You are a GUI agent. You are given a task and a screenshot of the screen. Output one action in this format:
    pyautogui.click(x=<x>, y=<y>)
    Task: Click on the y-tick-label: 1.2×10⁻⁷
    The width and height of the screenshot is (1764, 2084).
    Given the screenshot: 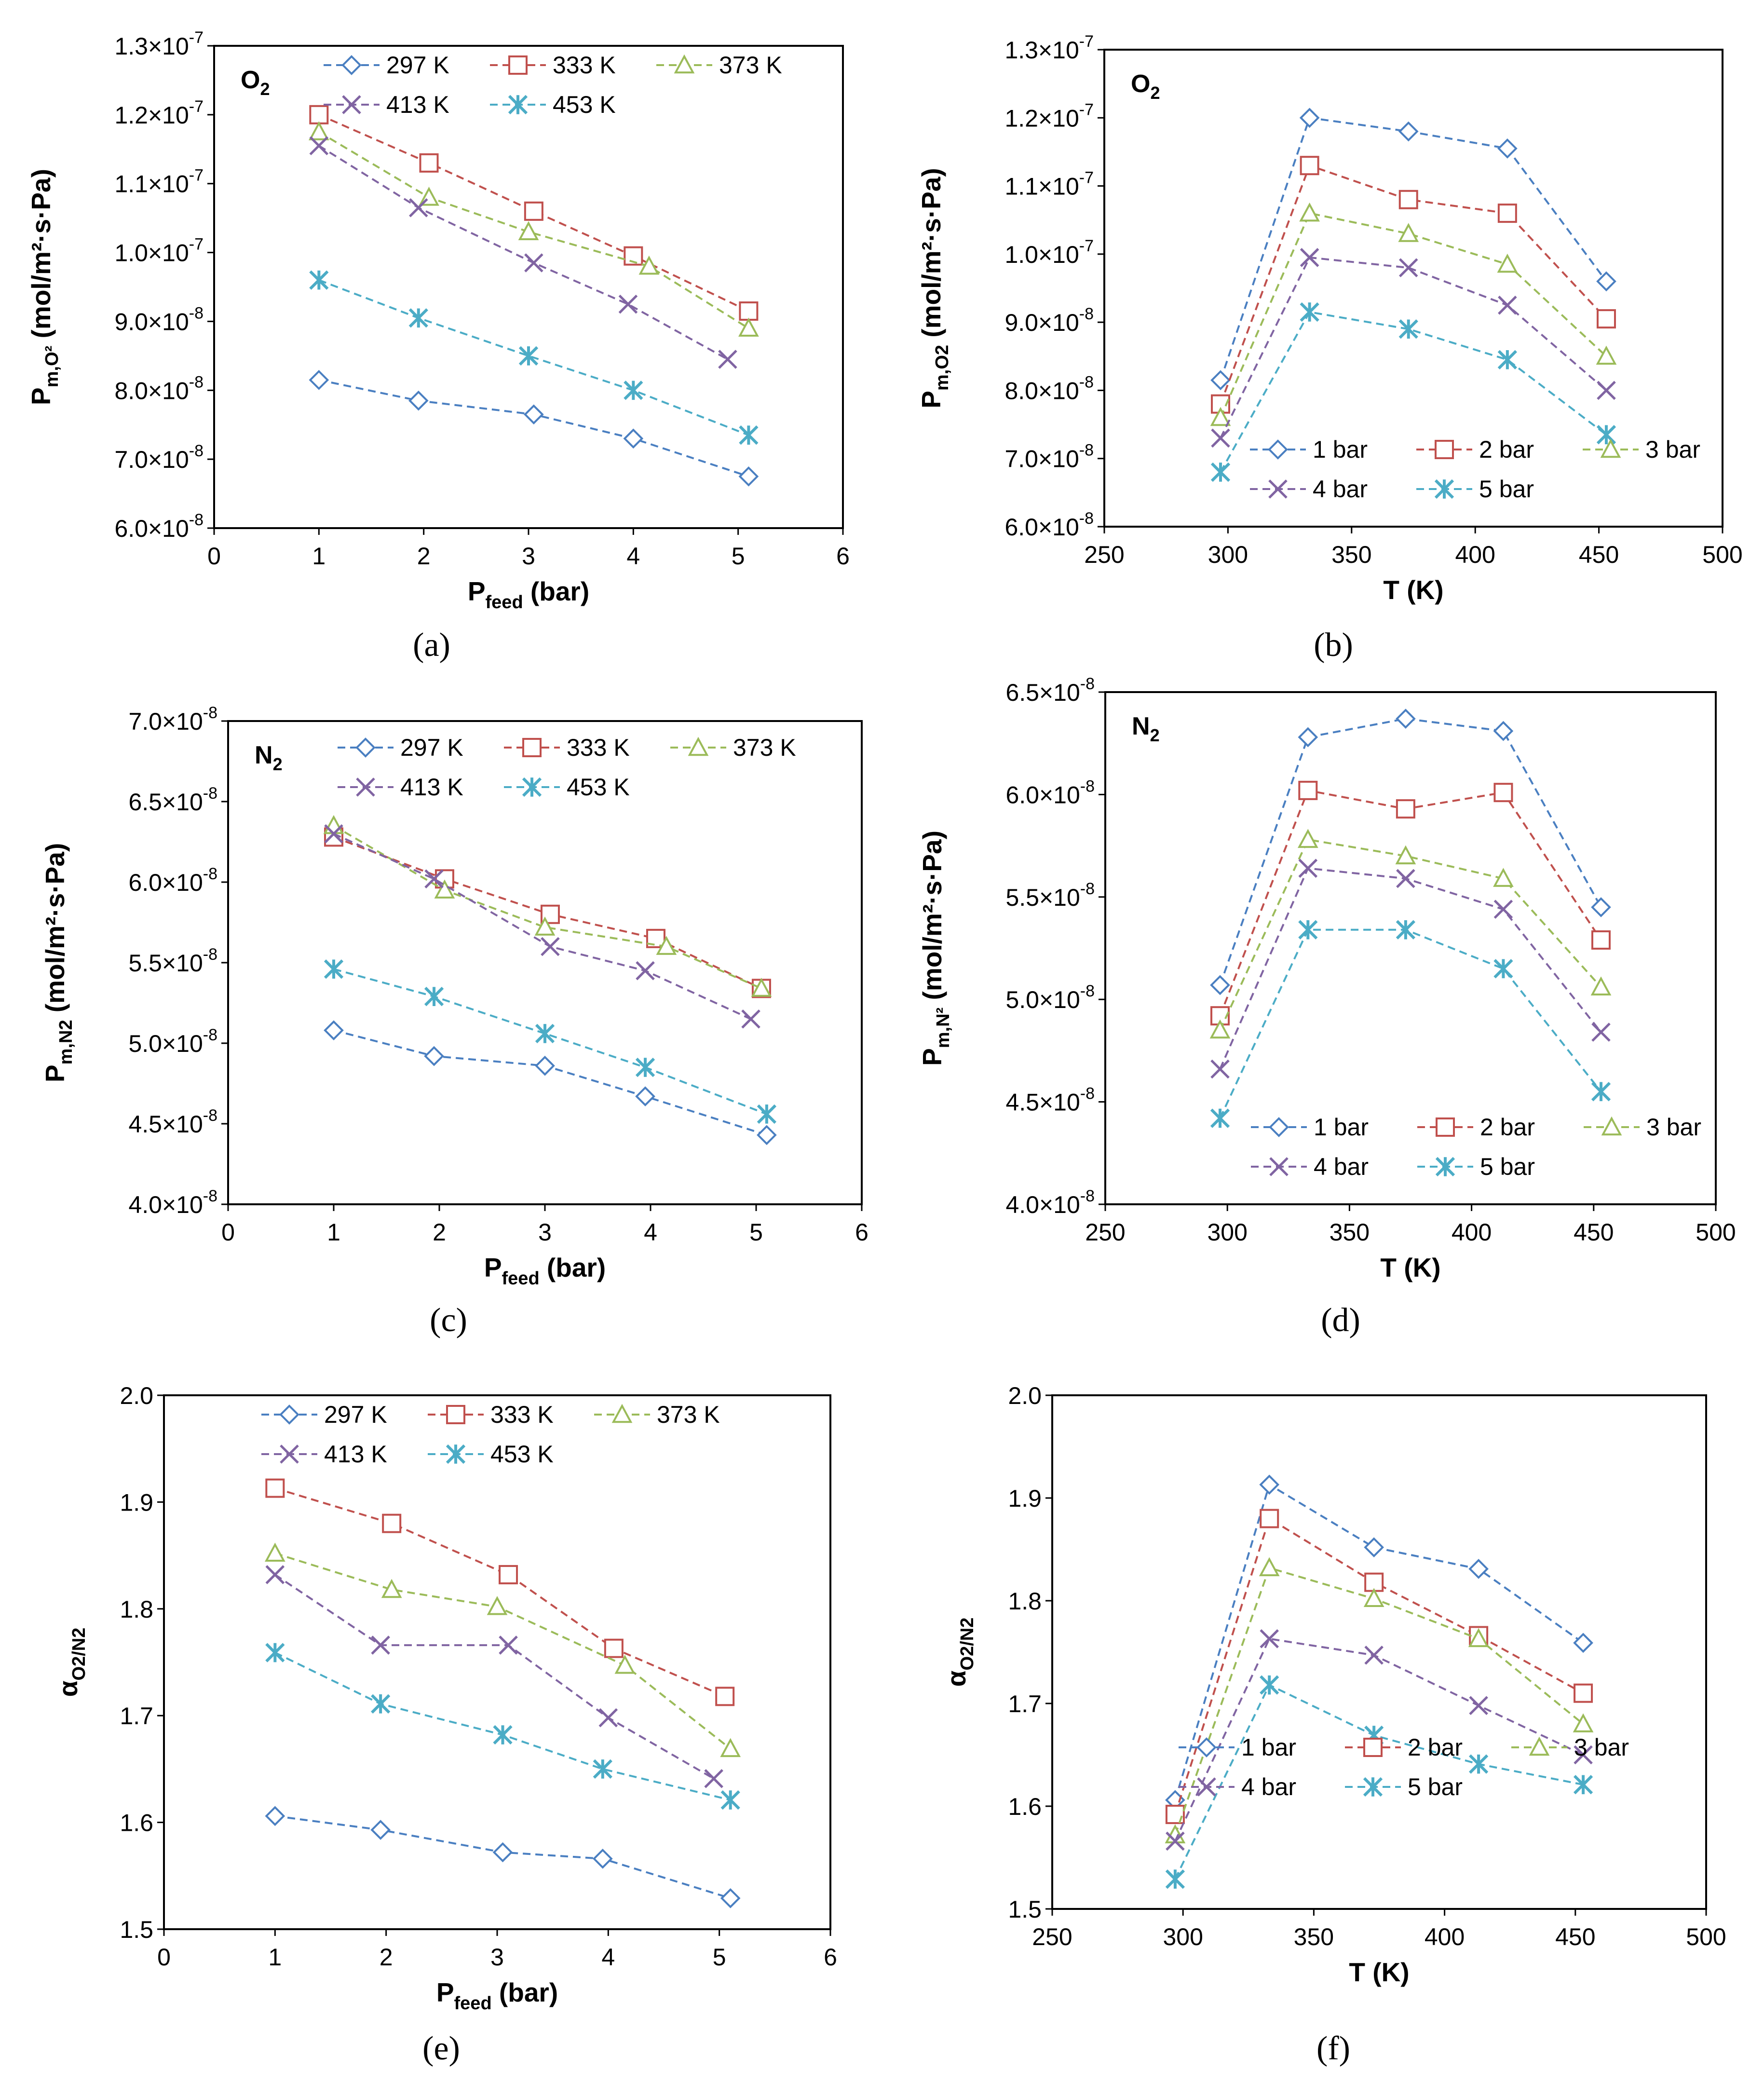 What is the action you would take?
    pyautogui.click(x=159, y=113)
    